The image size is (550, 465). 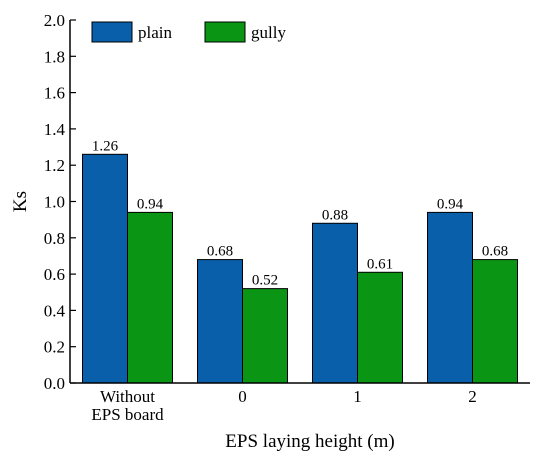 What do you see at coordinates (54, 347) in the screenshot?
I see `y-tick-label: 0.2` at bounding box center [54, 347].